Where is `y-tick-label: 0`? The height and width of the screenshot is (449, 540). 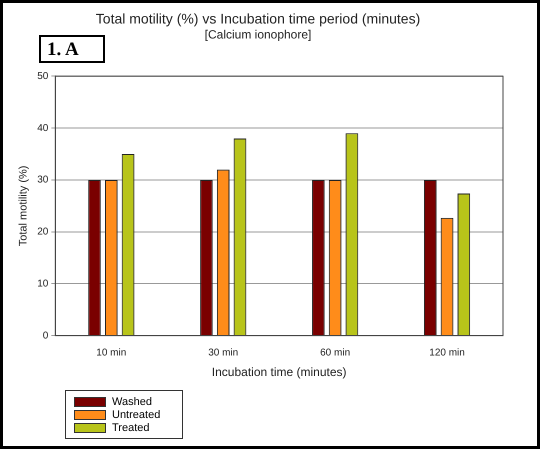 y-tick-label: 0 is located at coordinates (45, 336).